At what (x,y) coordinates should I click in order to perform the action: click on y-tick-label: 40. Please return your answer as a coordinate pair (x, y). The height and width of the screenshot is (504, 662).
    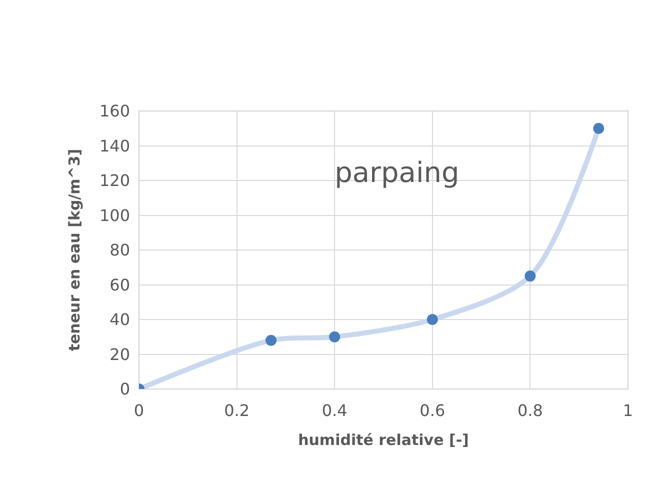
    Looking at the image, I should click on (120, 320).